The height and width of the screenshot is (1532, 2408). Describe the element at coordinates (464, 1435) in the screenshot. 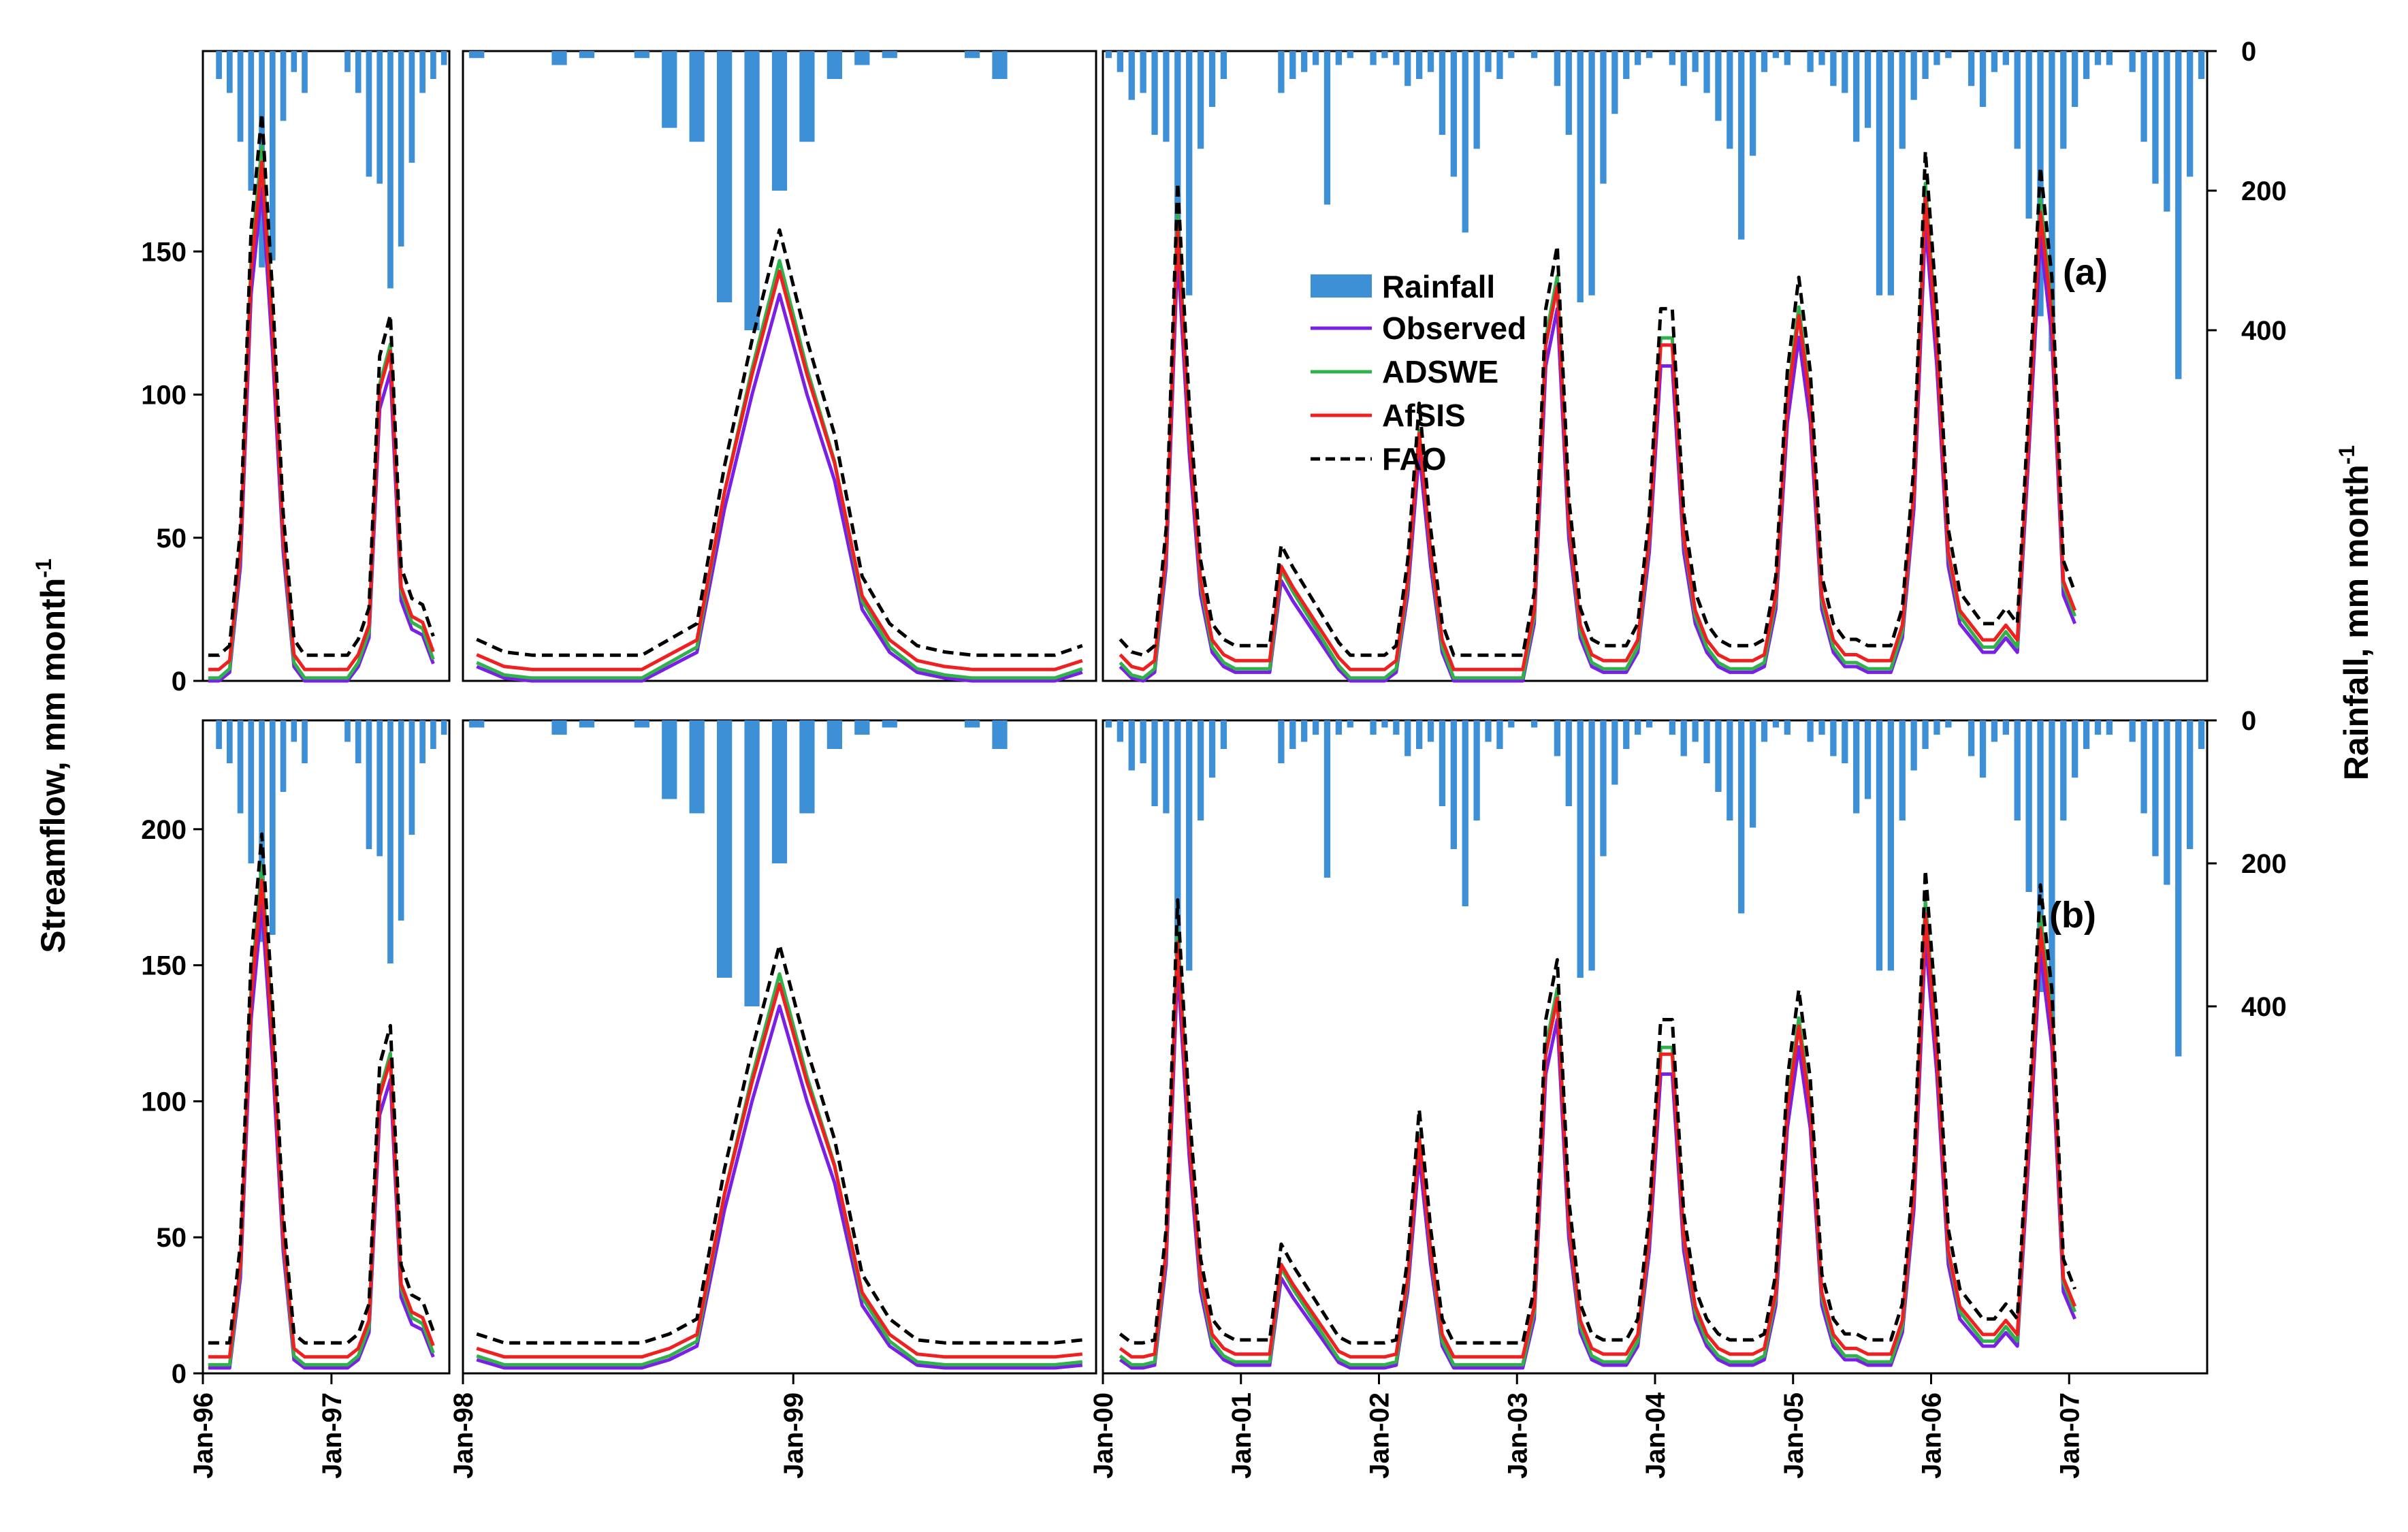

I see `x-tick-label: Jan-98` at that location.